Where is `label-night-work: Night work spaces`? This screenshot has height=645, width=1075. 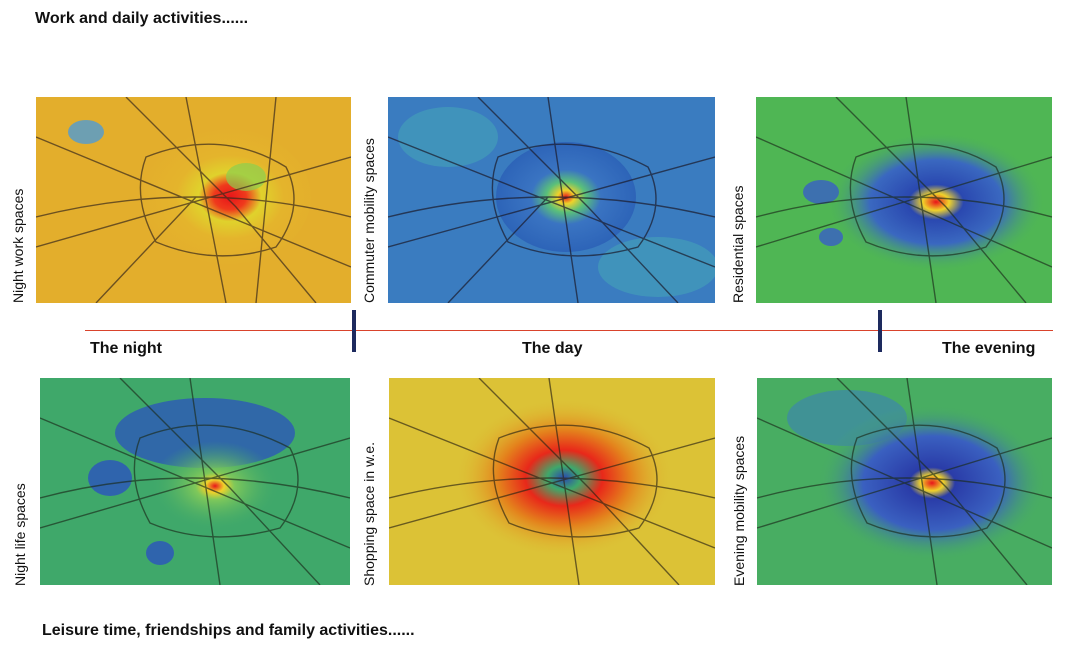
label-night-work: Night work spaces is located at coordinates (18, 245).